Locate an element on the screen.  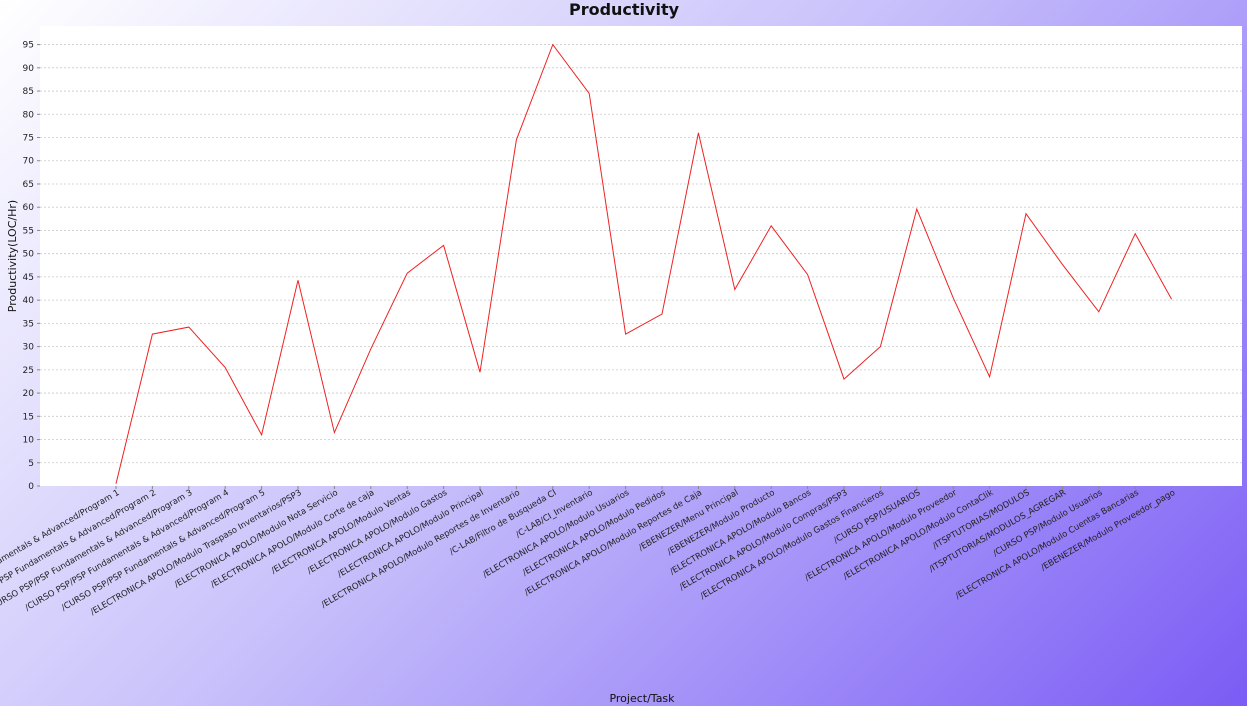
y-tick-label: 75 is located at coordinates (28, 139).